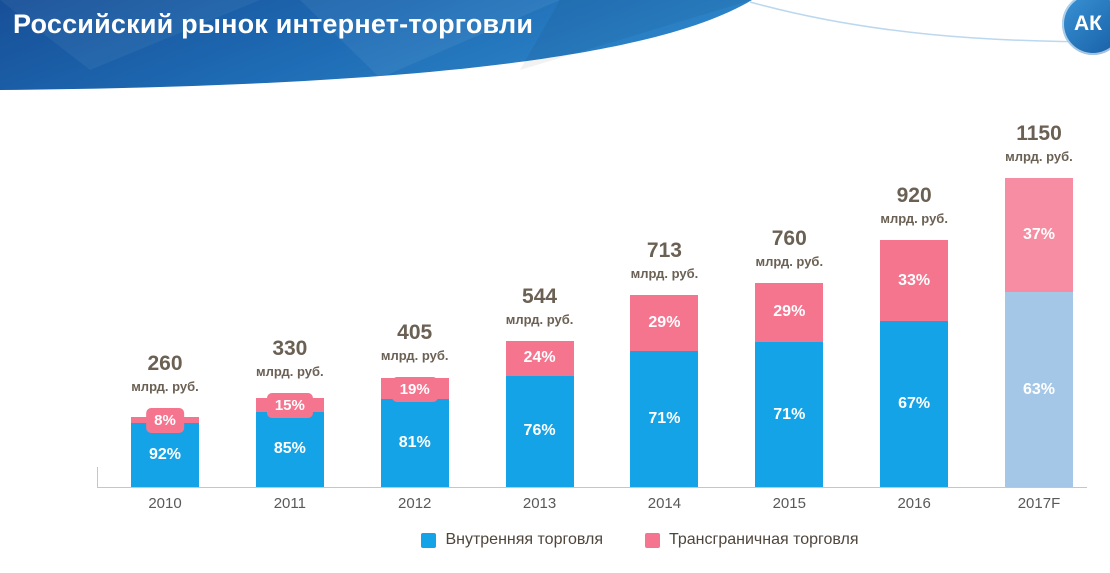 This screenshot has height=573, width=1110. I want to click on percent-label-domestic: 67%, so click(914, 404).